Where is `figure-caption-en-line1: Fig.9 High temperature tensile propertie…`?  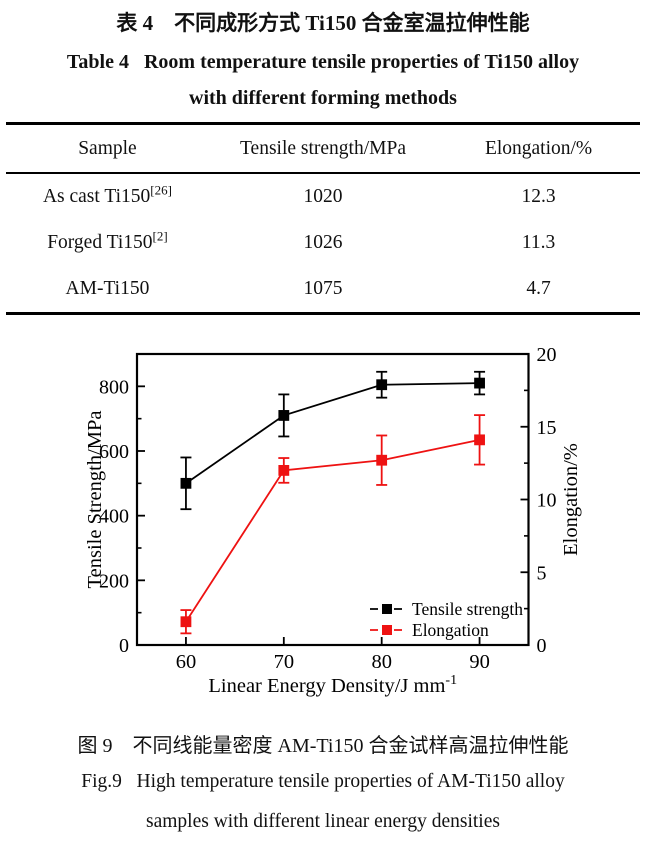 figure-caption-en-line1: Fig.9 High temperature tensile propertie… is located at coordinates (323, 781).